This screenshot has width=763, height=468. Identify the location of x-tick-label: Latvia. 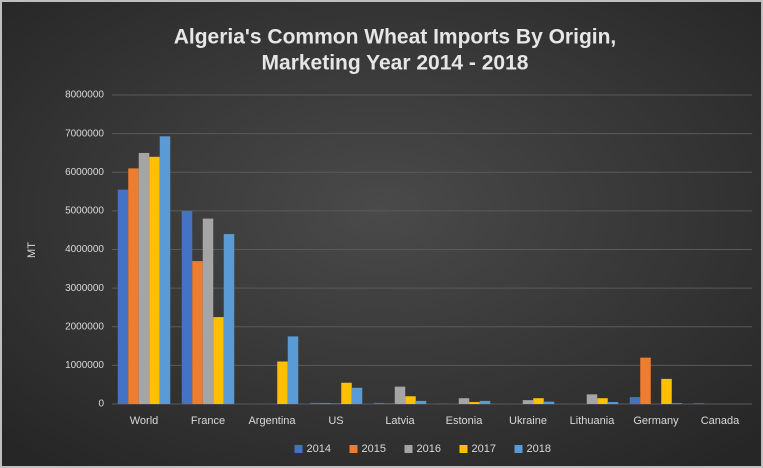
(400, 421).